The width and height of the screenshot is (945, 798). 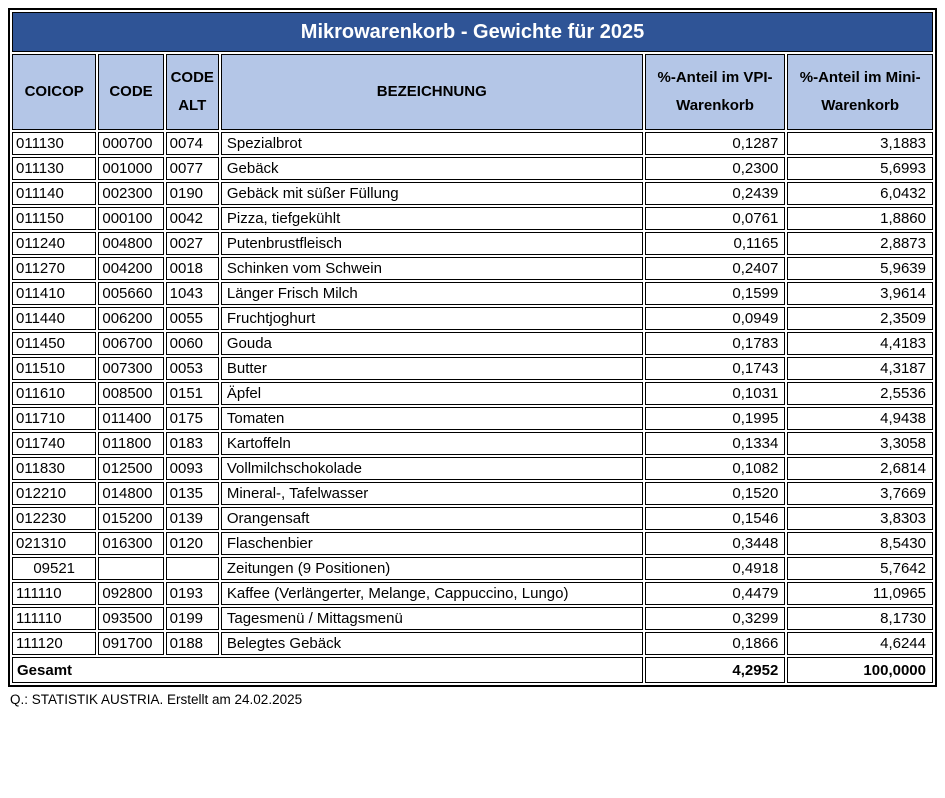 What do you see at coordinates (431, 568) in the screenshot?
I see `cell-bezeichnung: Zeitungen (9 Positionen)` at bounding box center [431, 568].